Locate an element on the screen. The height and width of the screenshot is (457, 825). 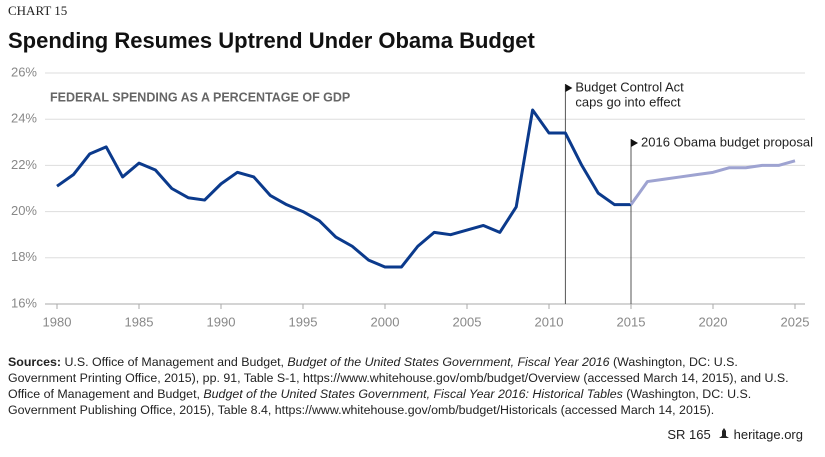
annotation-text: caps go into effect is located at coordinates (628, 101).